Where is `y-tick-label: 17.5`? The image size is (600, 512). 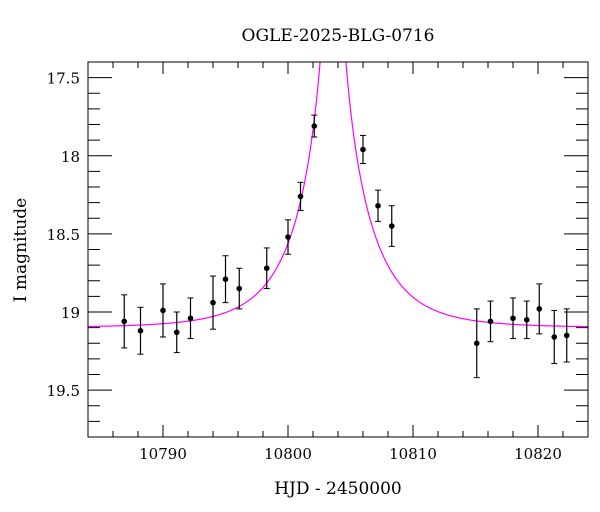 y-tick-label: 17.5 is located at coordinates (63, 79).